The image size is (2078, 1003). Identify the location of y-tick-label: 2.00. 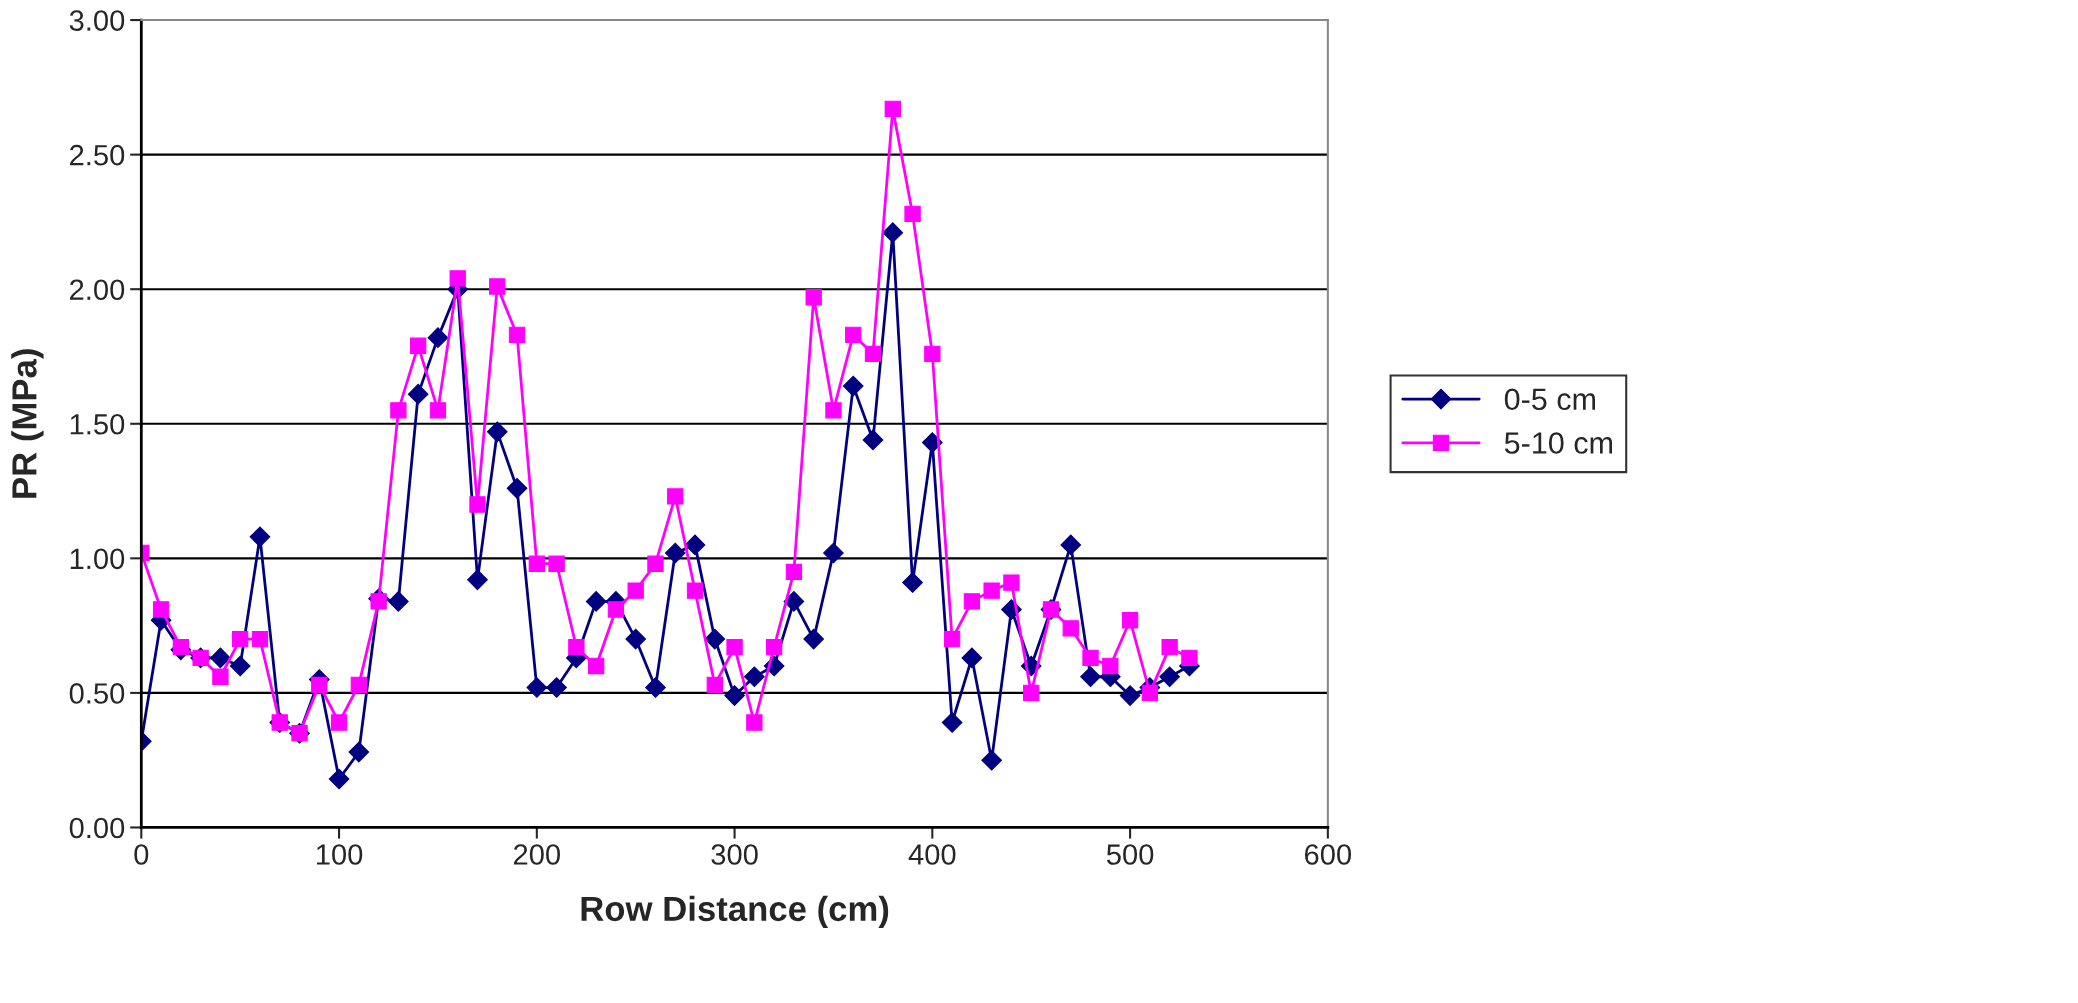
(97, 290).